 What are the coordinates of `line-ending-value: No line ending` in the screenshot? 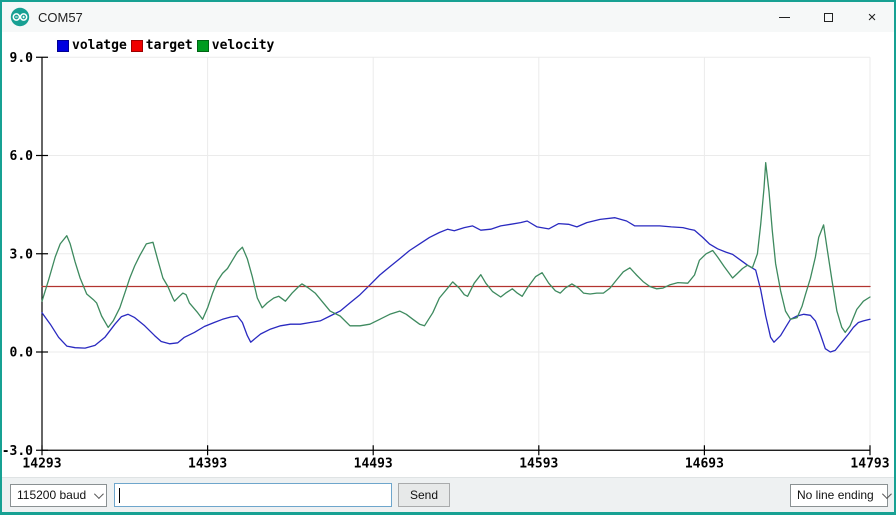 It's located at (835, 495).